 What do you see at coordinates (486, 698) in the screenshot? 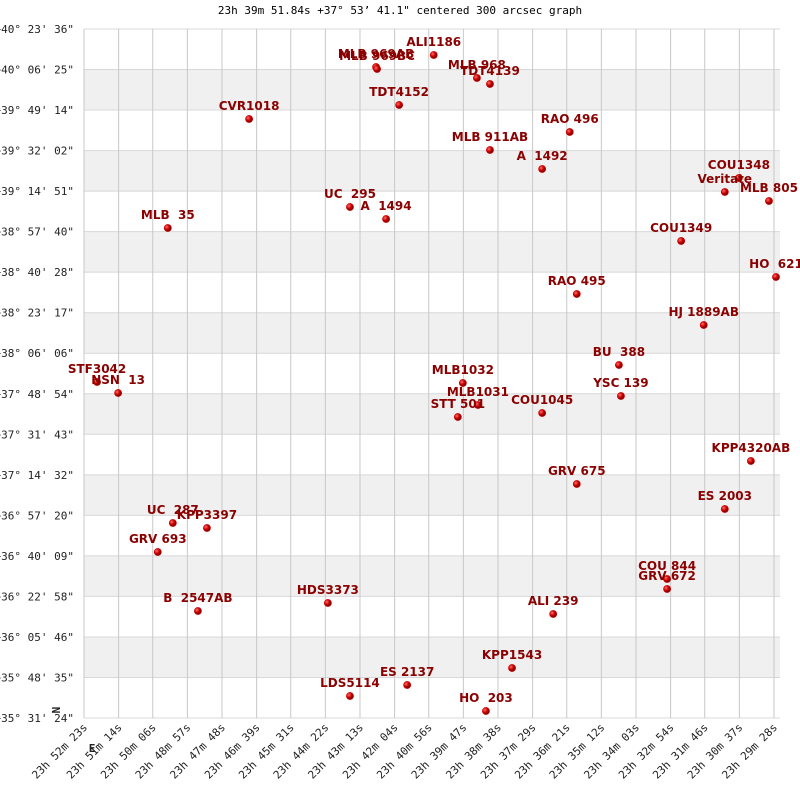
I see `star-label: HO 203` at bounding box center [486, 698].